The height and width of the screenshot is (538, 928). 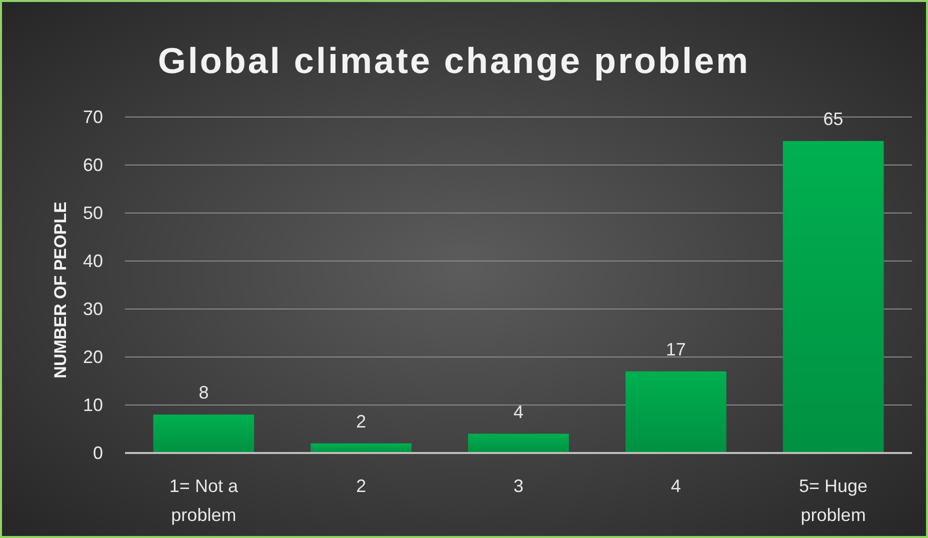 What do you see at coordinates (92, 405) in the screenshot?
I see `y-tick-label: 10` at bounding box center [92, 405].